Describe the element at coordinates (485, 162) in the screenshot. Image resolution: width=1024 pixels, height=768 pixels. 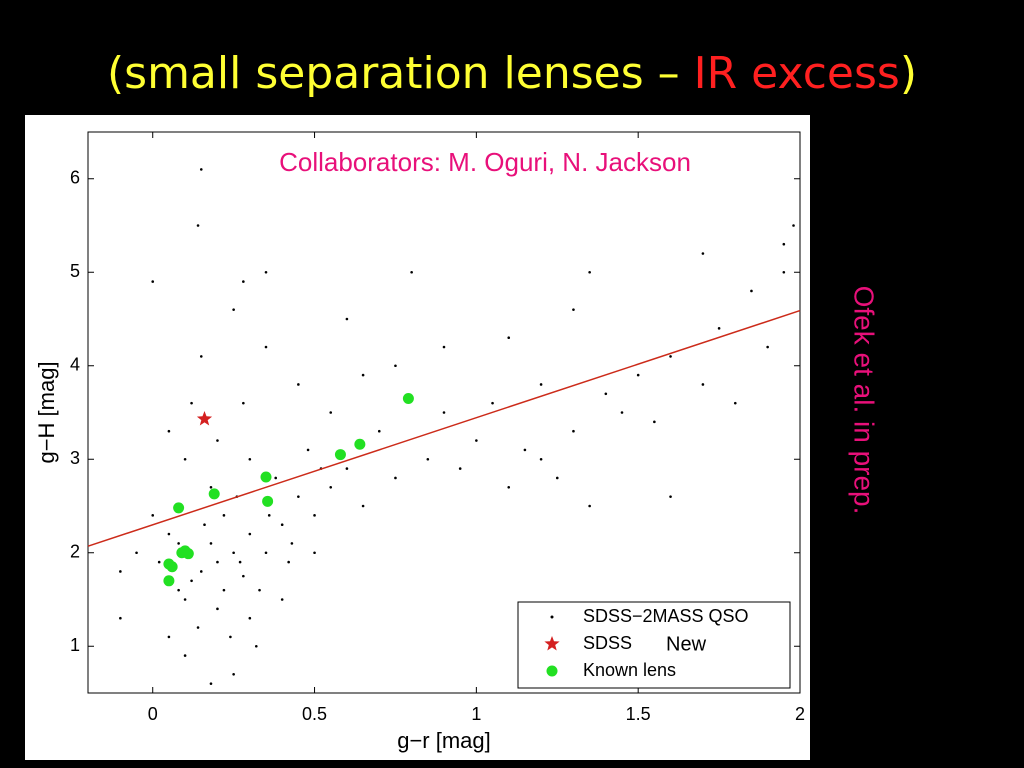
I see `annotation: Collaborators: M. Oguri, N. Jackson` at that location.